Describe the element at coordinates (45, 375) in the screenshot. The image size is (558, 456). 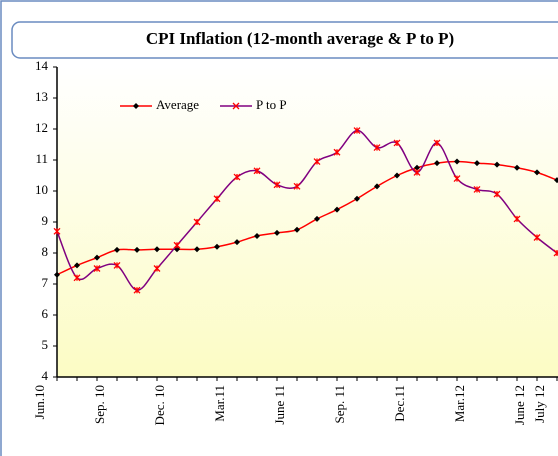
I see `y-tick-label: 4` at that location.